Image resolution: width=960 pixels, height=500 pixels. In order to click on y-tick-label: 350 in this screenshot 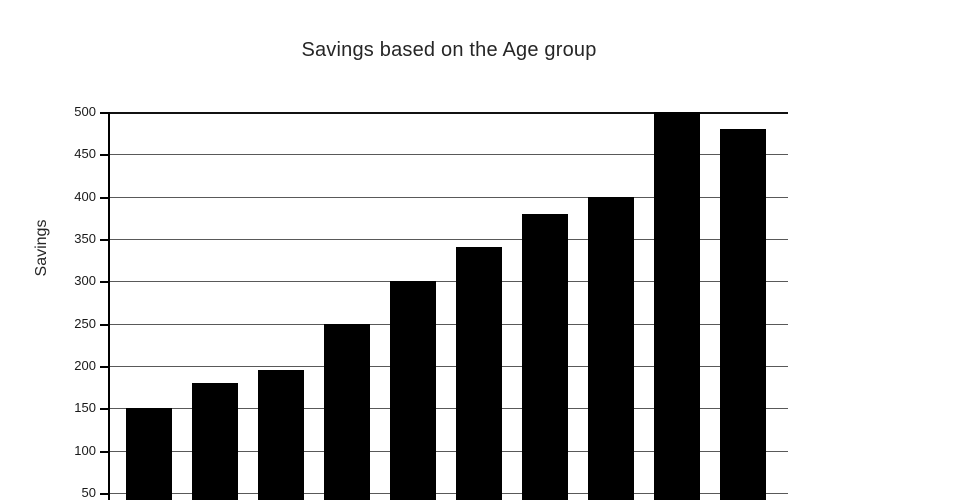, I will do `click(85, 238)`.